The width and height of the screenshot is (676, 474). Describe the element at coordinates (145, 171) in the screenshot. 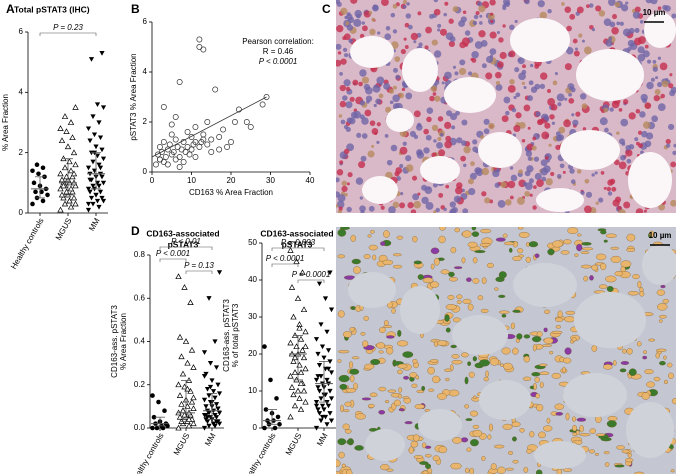

I see `y-tick-label: 0` at that location.